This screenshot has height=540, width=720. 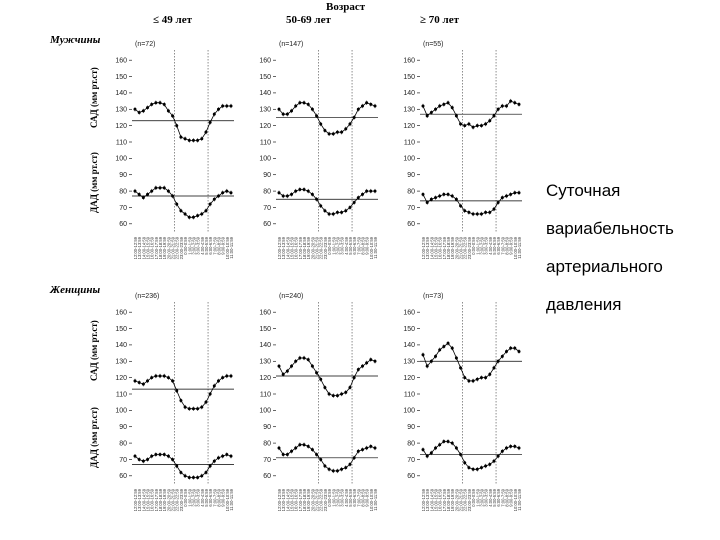 What do you see at coordinates (292, 247) in the screenshot?
I see `panel-2-xtick-label: 15:00-15:59` at bounding box center [292, 247].